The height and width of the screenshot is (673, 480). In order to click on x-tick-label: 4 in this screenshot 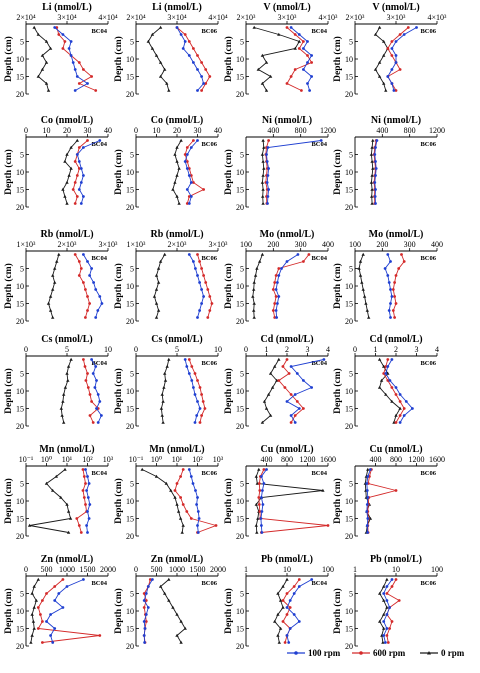, I will do `click(328, 349)`.